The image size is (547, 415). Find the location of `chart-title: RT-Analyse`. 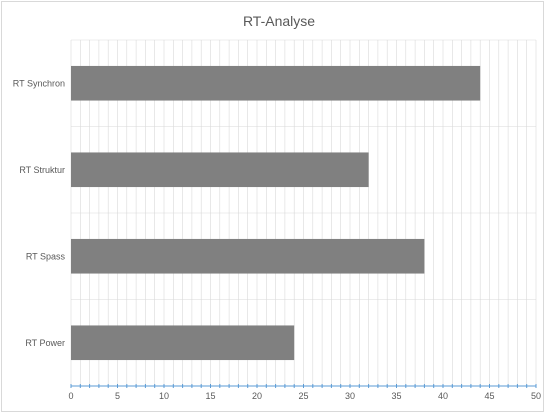

chart-title: RT-Analyse is located at coordinates (279, 21).